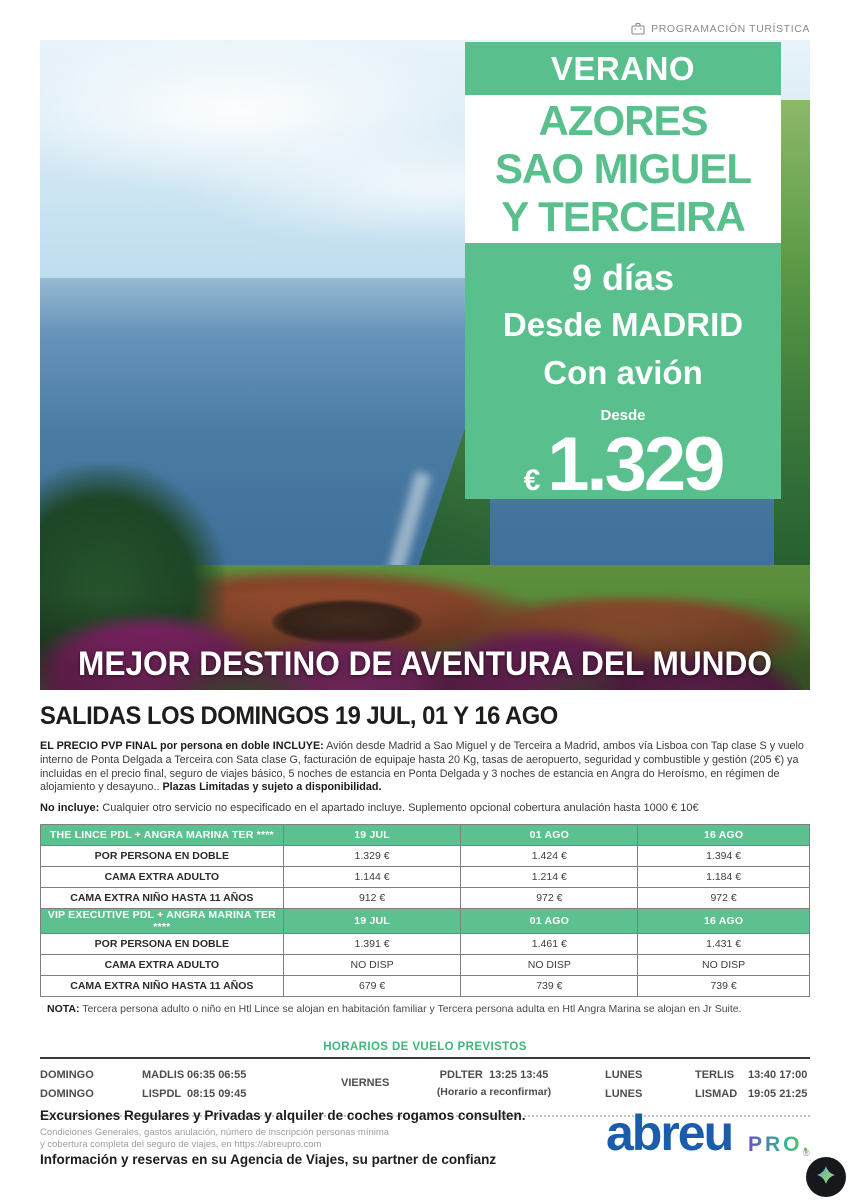 The width and height of the screenshot is (850, 1201). I want to click on season-badge: VERANO, so click(623, 68).